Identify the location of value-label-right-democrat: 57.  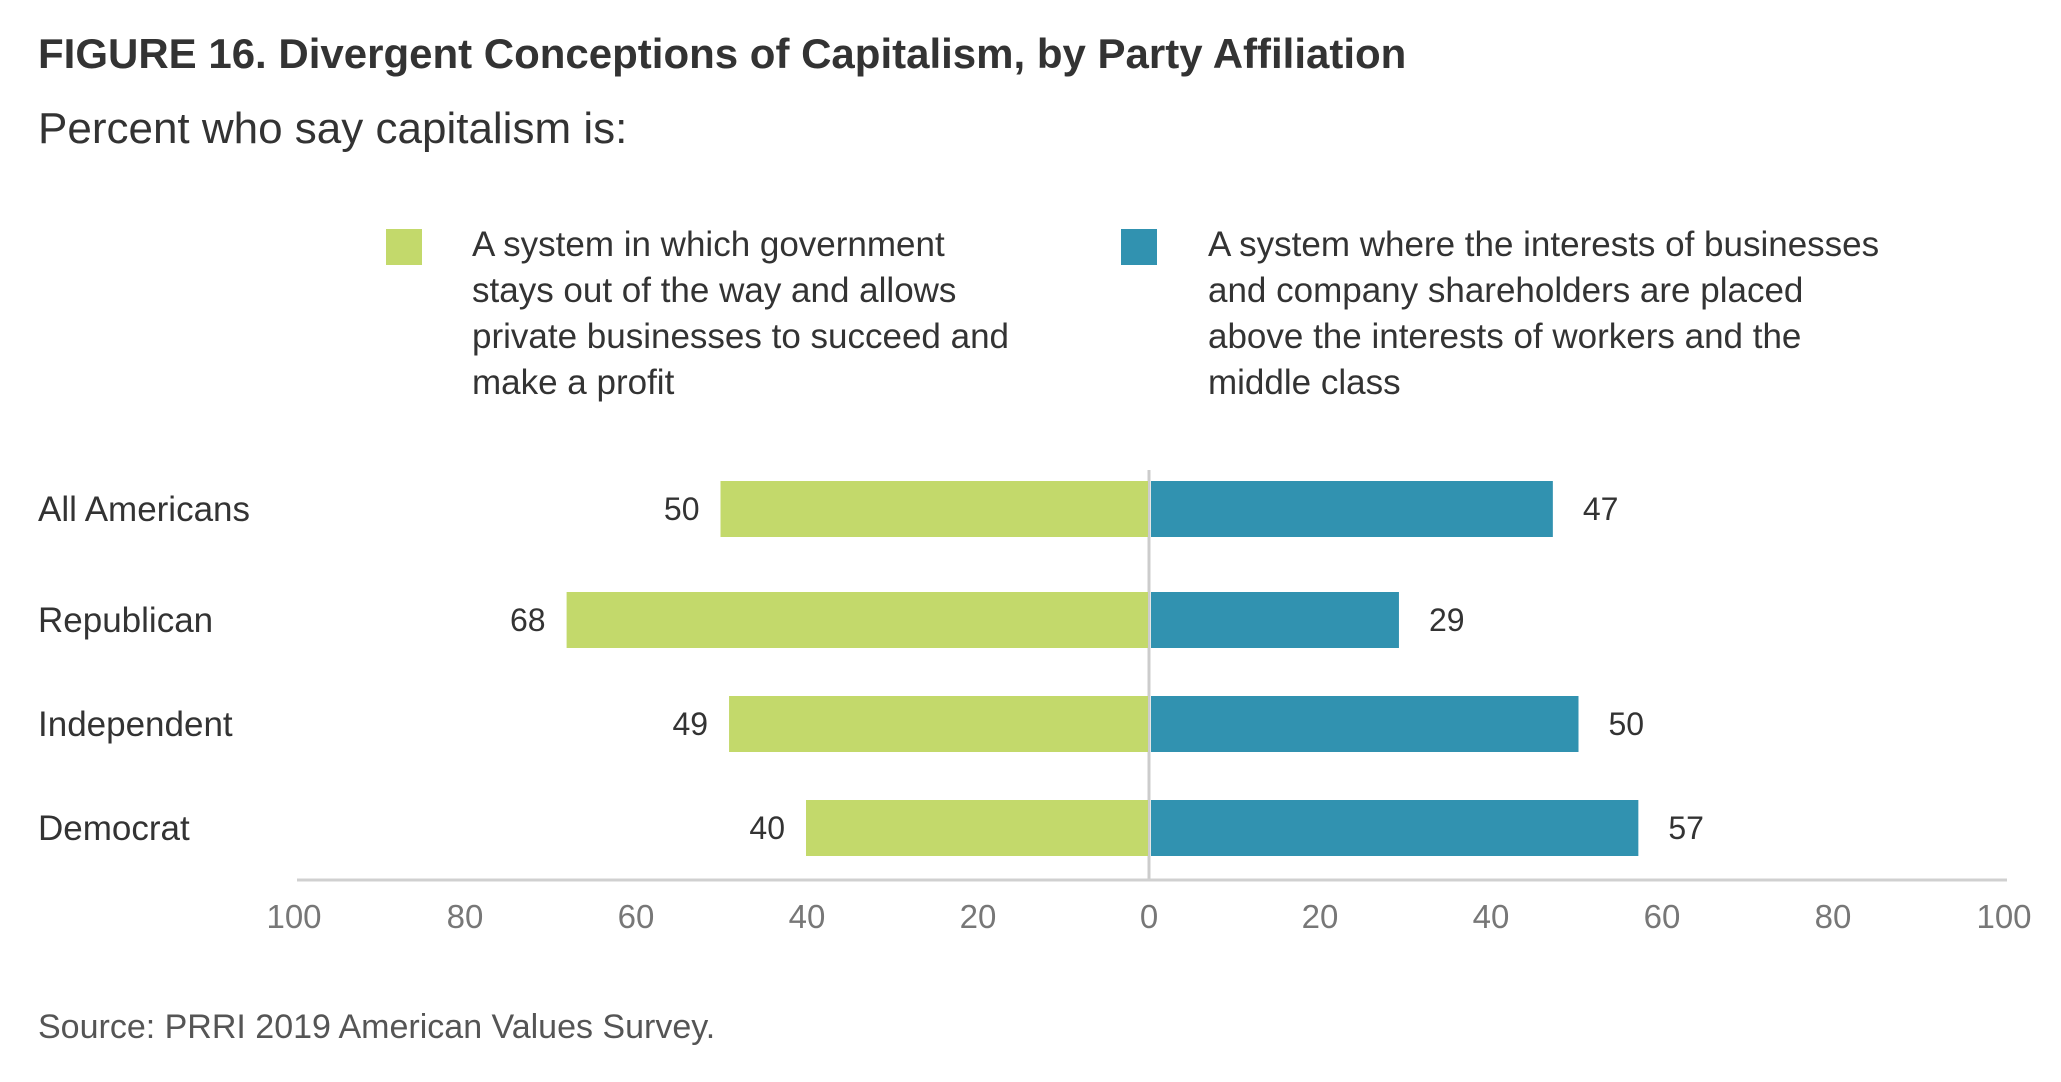
(1686, 828).